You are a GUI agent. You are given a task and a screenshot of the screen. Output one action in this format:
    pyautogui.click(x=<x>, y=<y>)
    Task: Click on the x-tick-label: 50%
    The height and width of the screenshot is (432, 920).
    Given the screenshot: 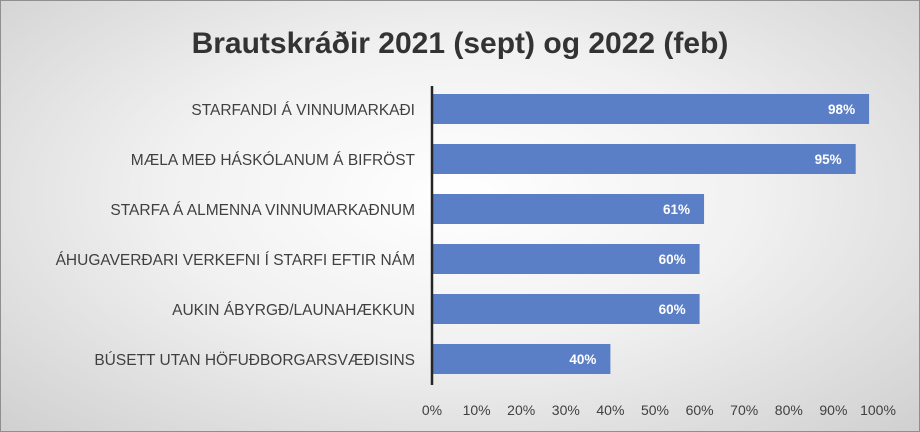 What is the action you would take?
    pyautogui.click(x=655, y=410)
    